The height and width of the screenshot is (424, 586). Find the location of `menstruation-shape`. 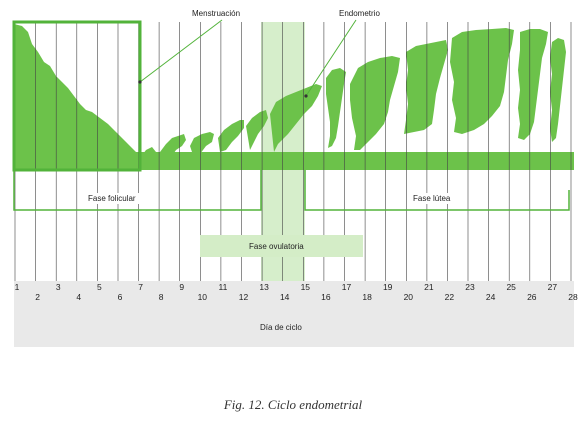

menstruation-shape is located at coordinates (77, 97).